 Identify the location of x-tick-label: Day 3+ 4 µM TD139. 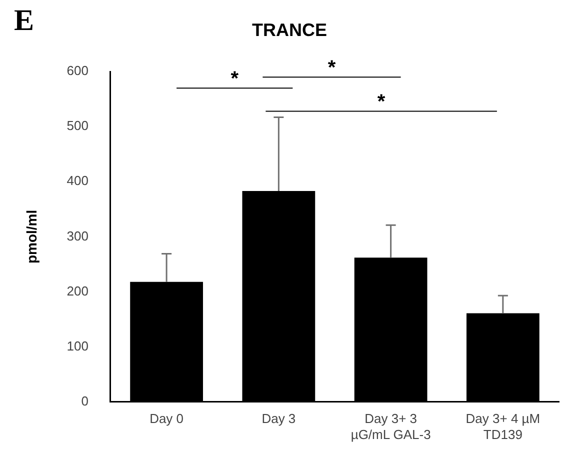
(503, 426).